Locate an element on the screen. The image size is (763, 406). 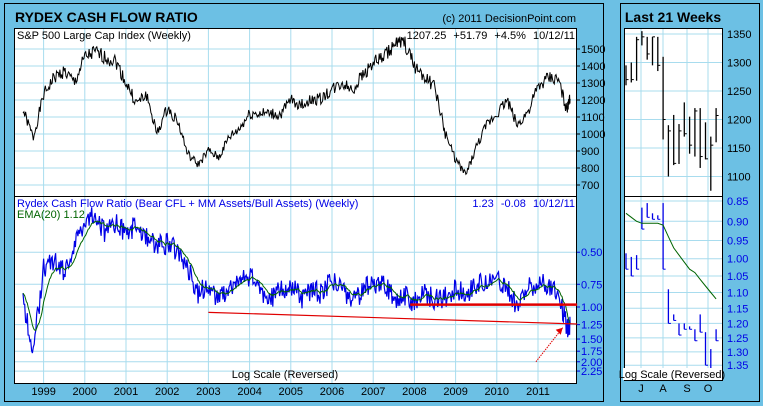
copyright: (c) 2011 DecisionPoint.com is located at coordinates (509, 19).